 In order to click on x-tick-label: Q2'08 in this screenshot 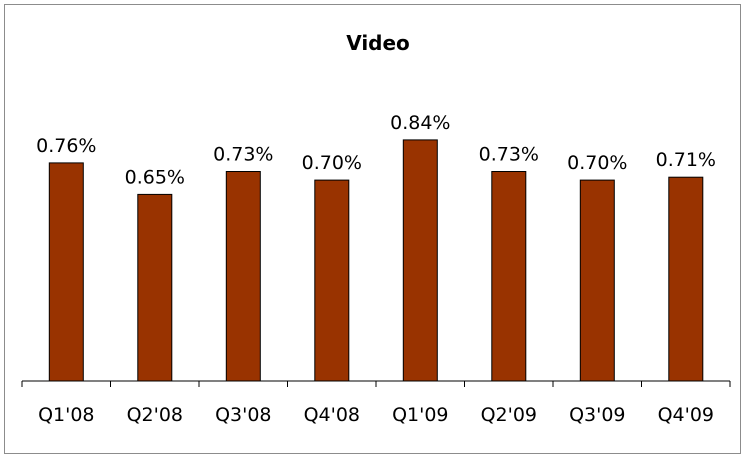, I will do `click(155, 415)`.